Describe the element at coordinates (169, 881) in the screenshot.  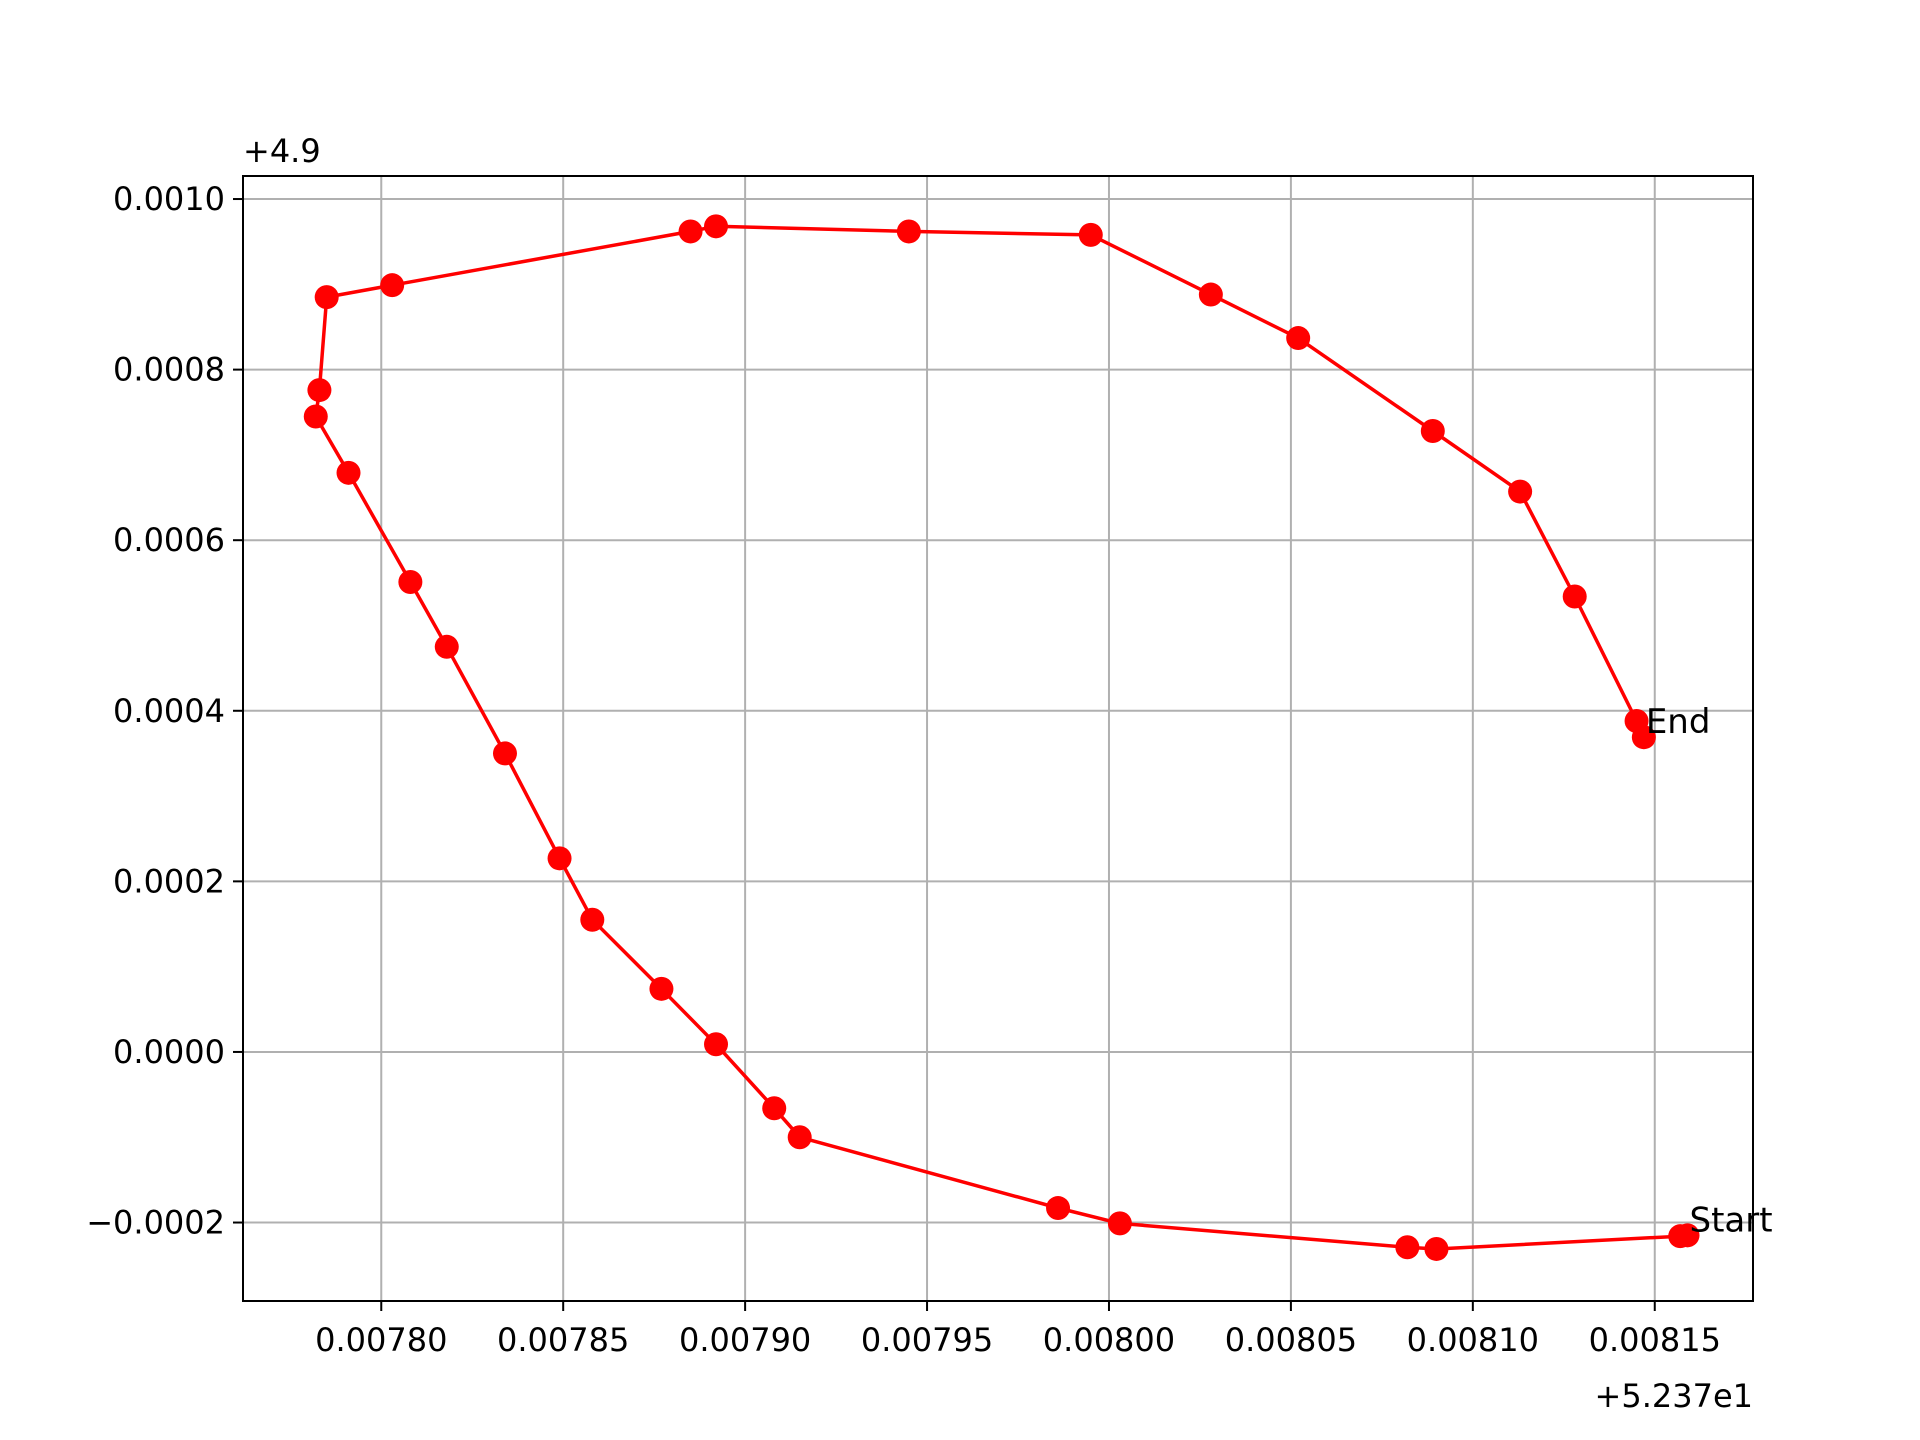
I see `y-tick-label: 0.0002` at that location.